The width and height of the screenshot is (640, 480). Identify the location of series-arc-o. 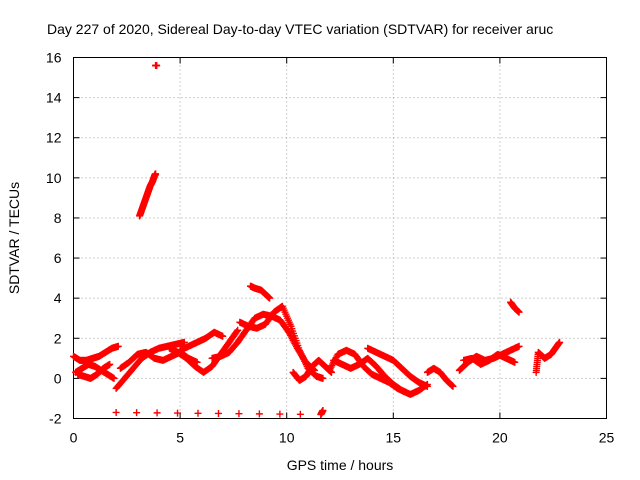
(440, 377).